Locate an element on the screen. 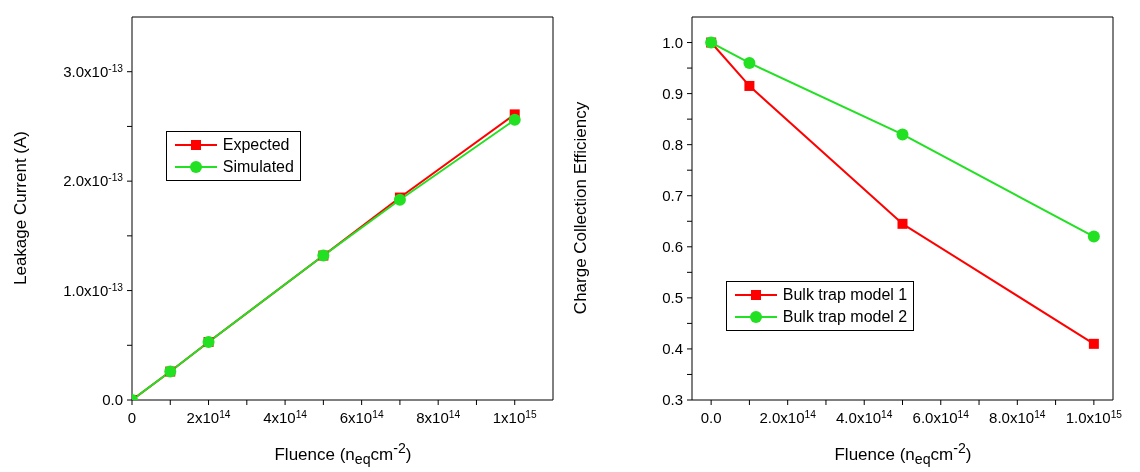  x-tick-label: 2x10$^{14}$ is located at coordinates (208, 417).